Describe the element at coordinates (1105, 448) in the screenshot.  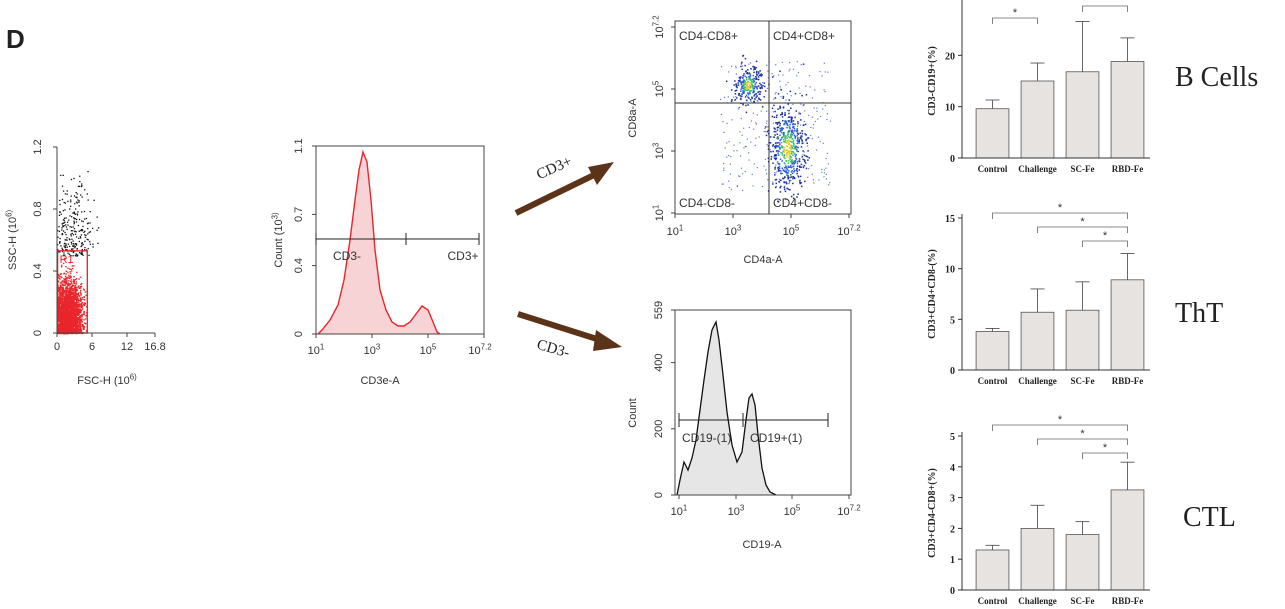
I see `significance-mark: *` at that location.